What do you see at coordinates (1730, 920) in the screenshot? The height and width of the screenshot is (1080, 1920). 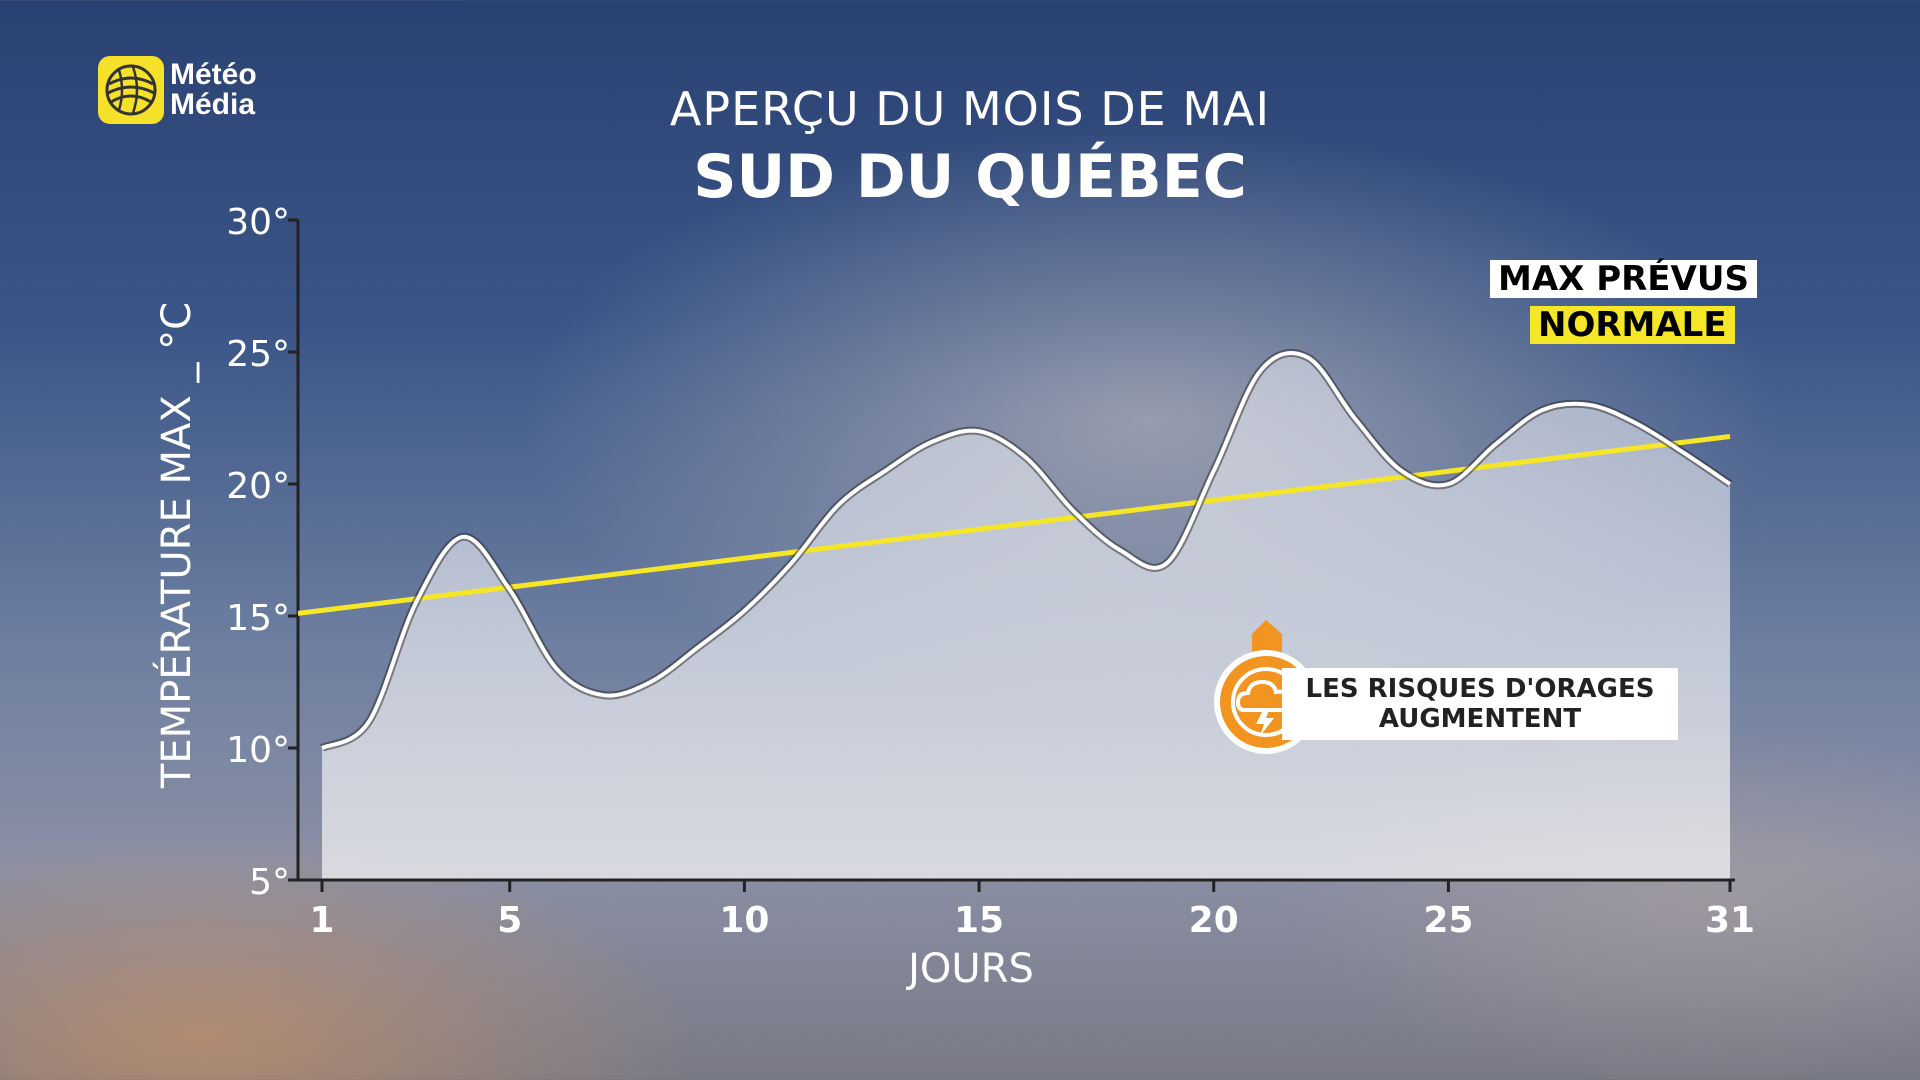 I see `x-tick-label: 31` at bounding box center [1730, 920].